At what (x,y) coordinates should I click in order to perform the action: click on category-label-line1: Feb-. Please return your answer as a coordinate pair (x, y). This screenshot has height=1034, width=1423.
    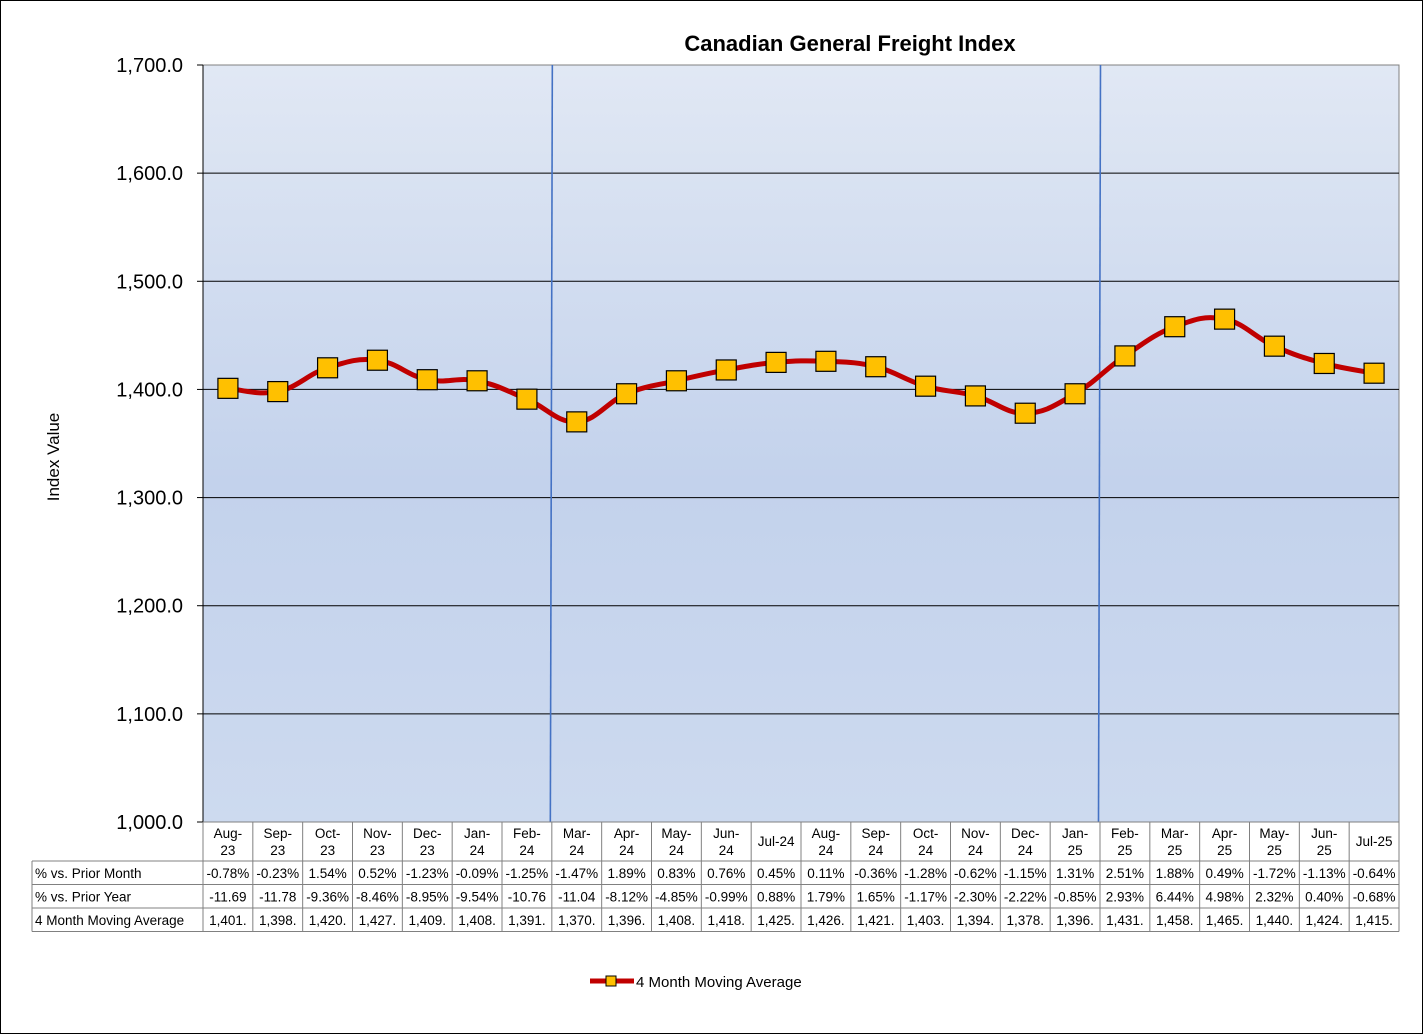
    Looking at the image, I should click on (527, 833).